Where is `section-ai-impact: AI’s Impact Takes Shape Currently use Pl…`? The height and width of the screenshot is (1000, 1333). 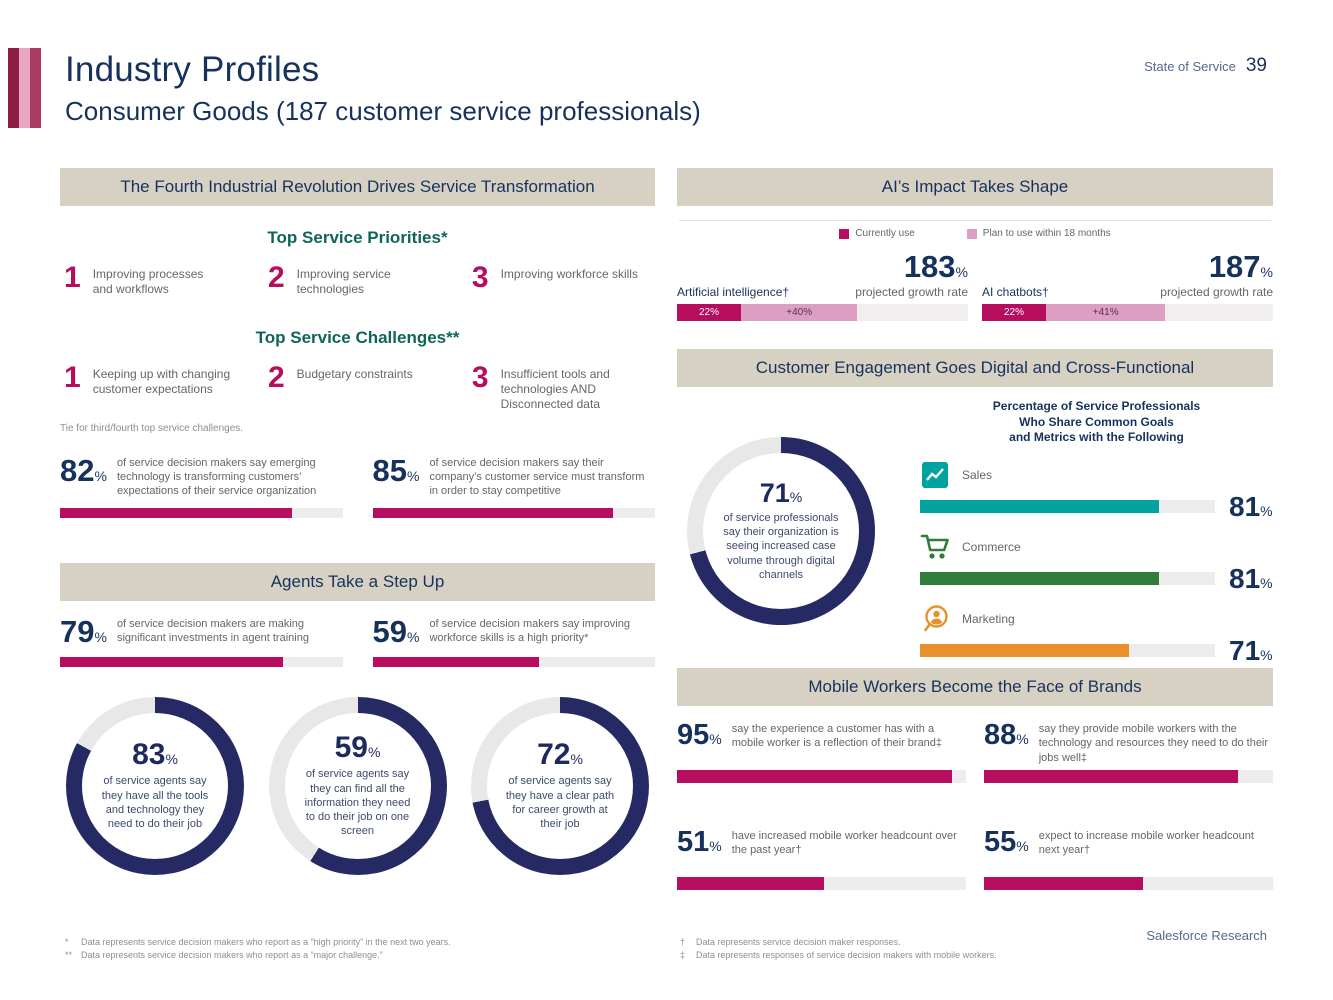 section-ai-impact: AI’s Impact Takes Shape Currently use Pl… is located at coordinates (975, 244).